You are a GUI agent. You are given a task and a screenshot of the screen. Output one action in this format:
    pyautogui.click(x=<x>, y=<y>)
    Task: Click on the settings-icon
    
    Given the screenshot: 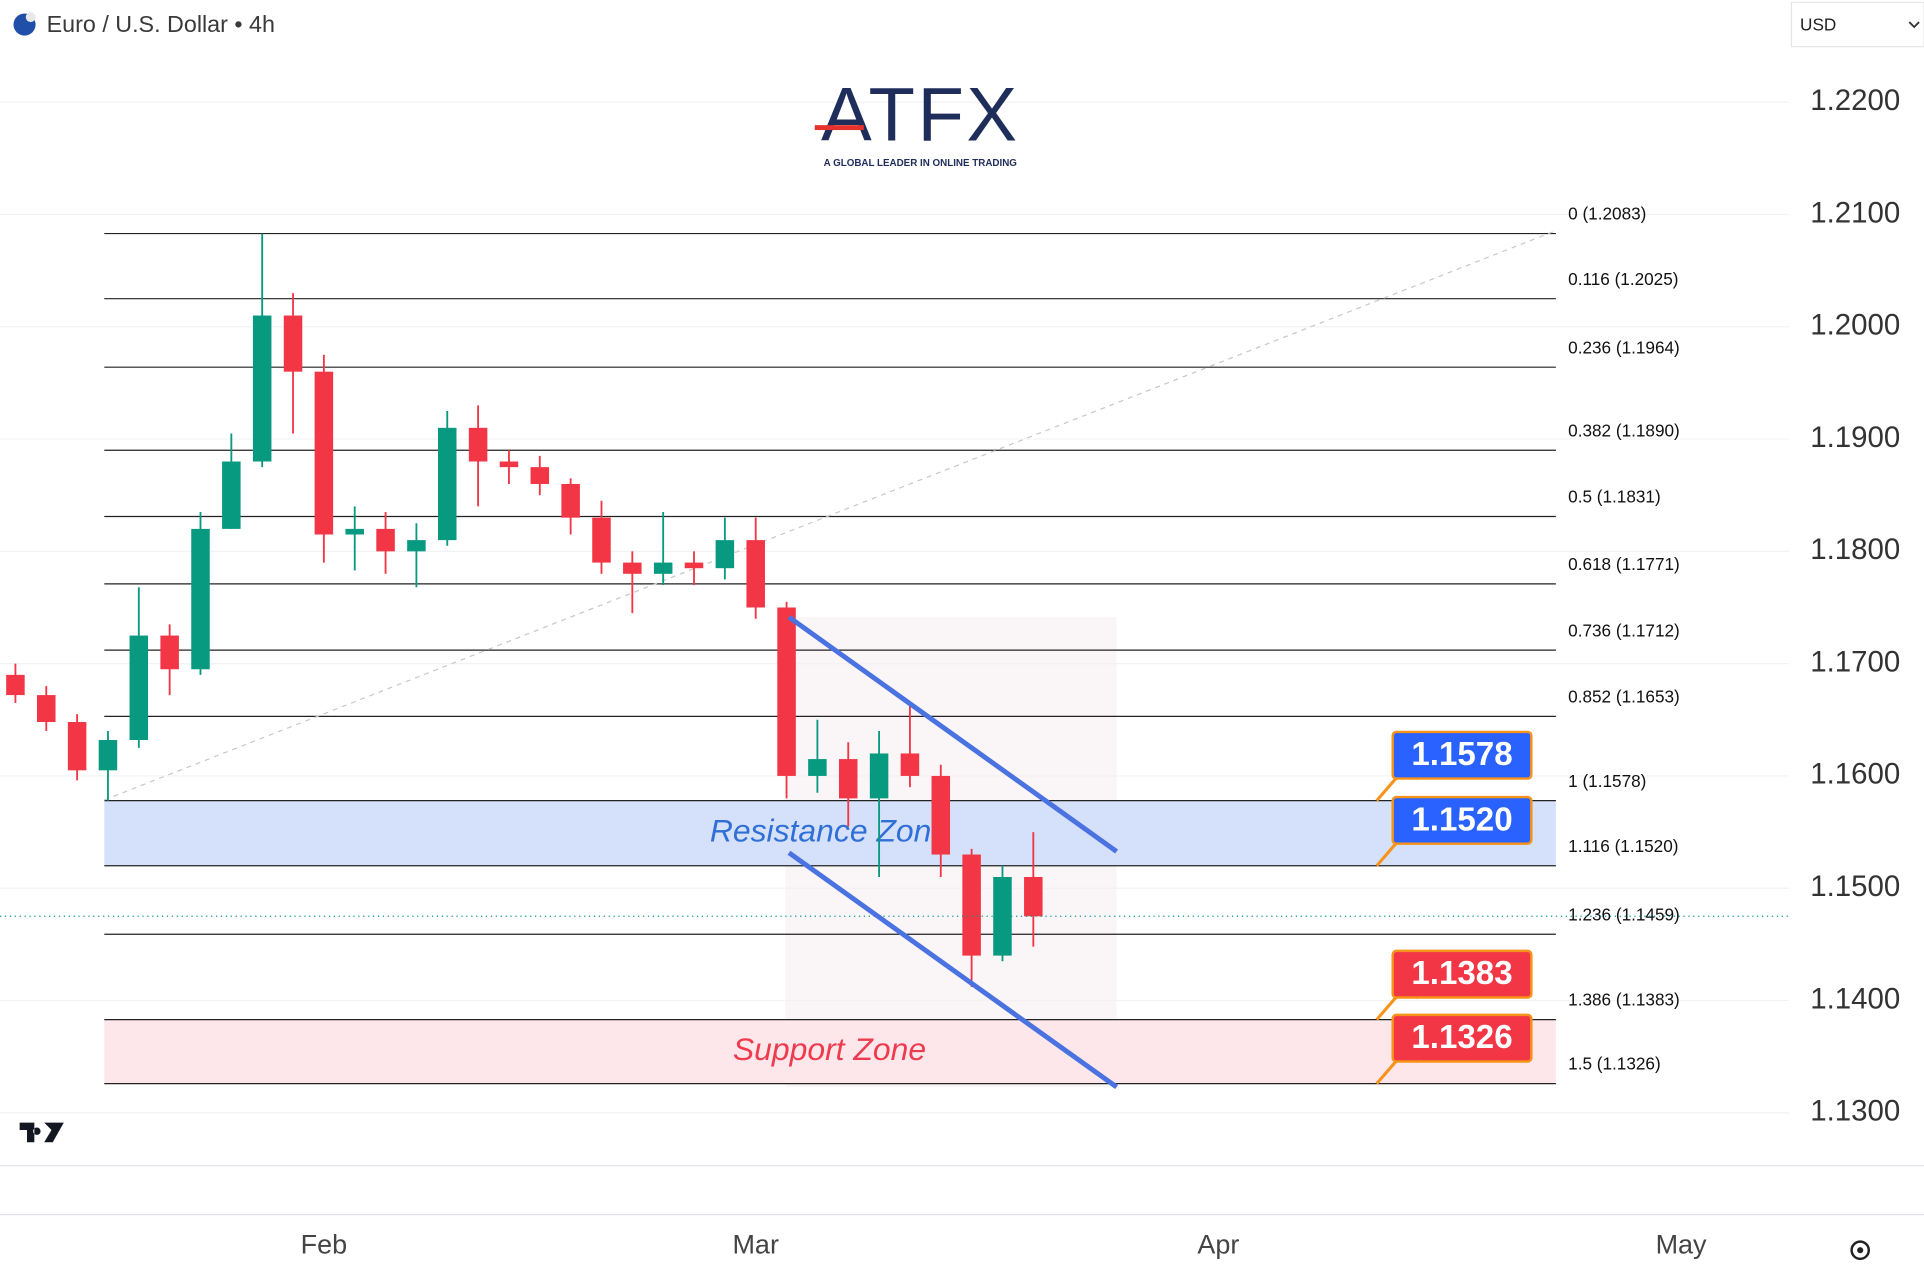 What is the action you would take?
    pyautogui.click(x=1860, y=1250)
    